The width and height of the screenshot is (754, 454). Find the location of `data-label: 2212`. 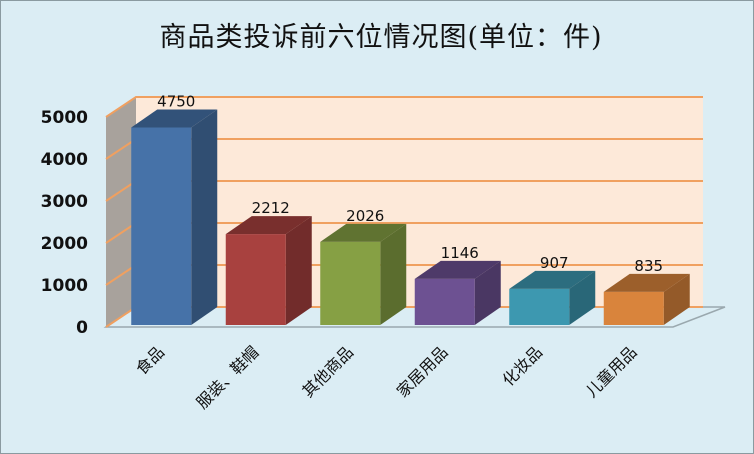

data-label: 2212 is located at coordinates (271, 208).